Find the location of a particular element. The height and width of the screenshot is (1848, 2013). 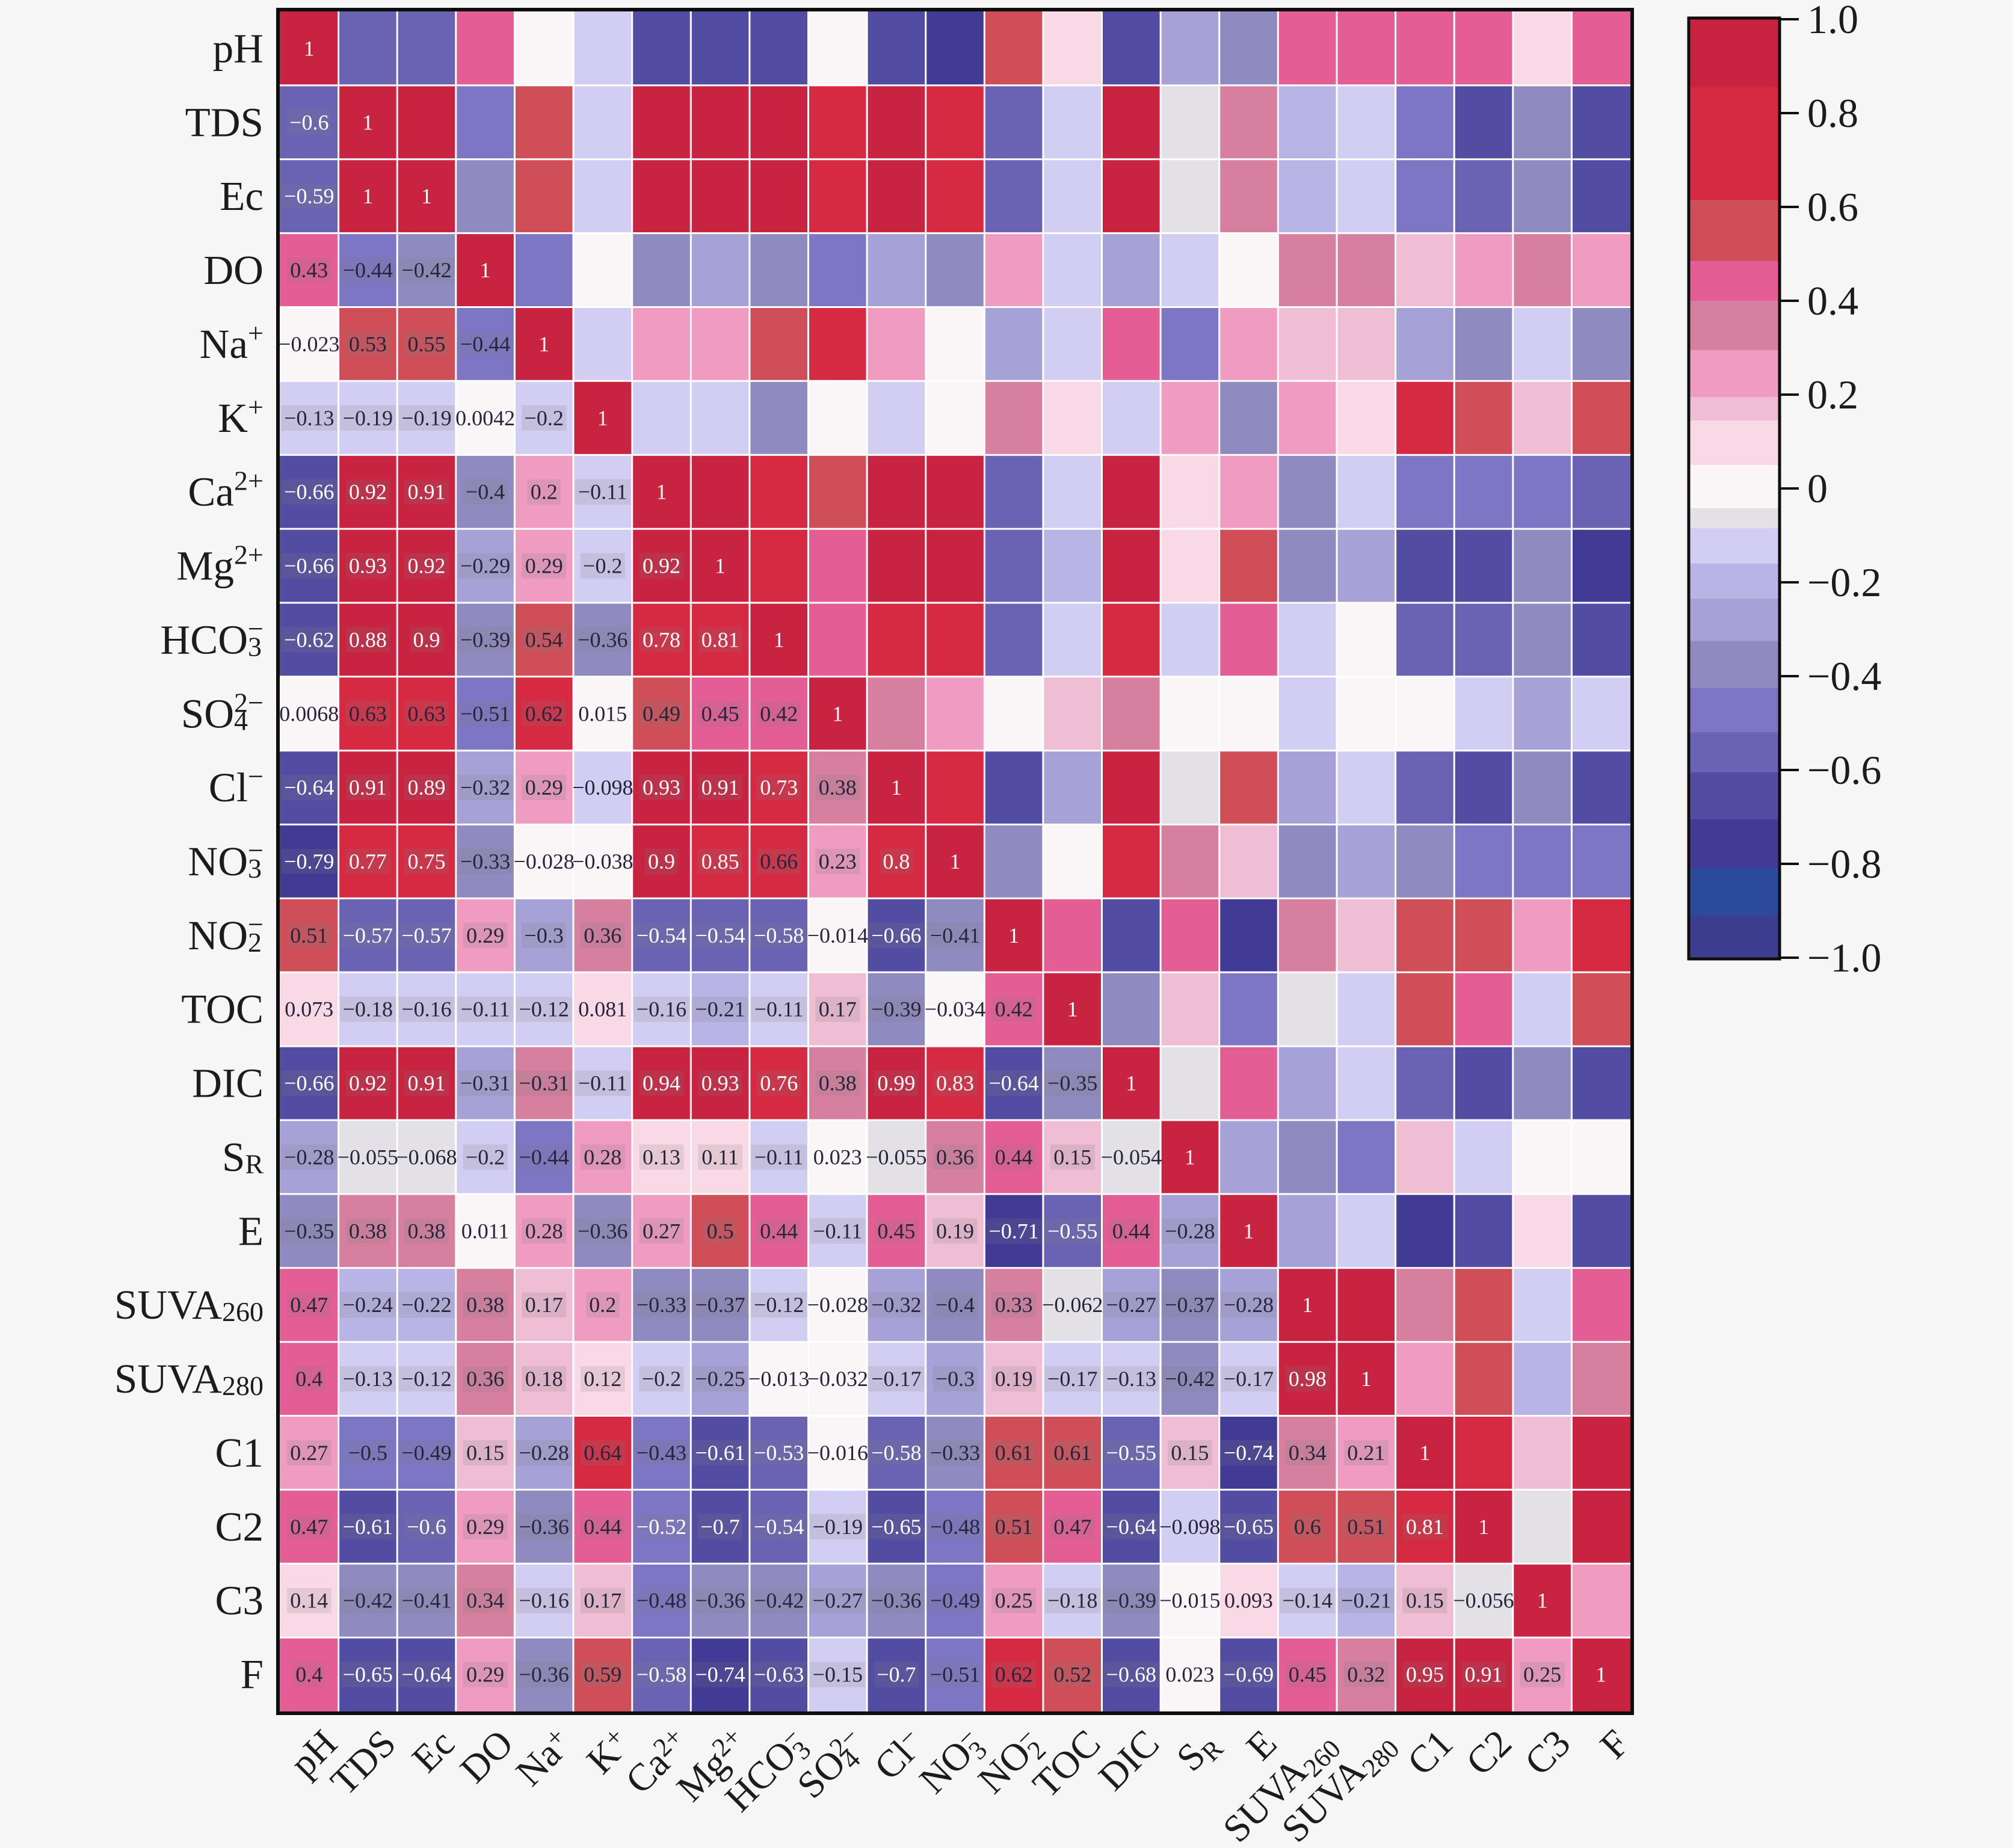

svg-text: −0.023 is located at coordinates (309, 344).